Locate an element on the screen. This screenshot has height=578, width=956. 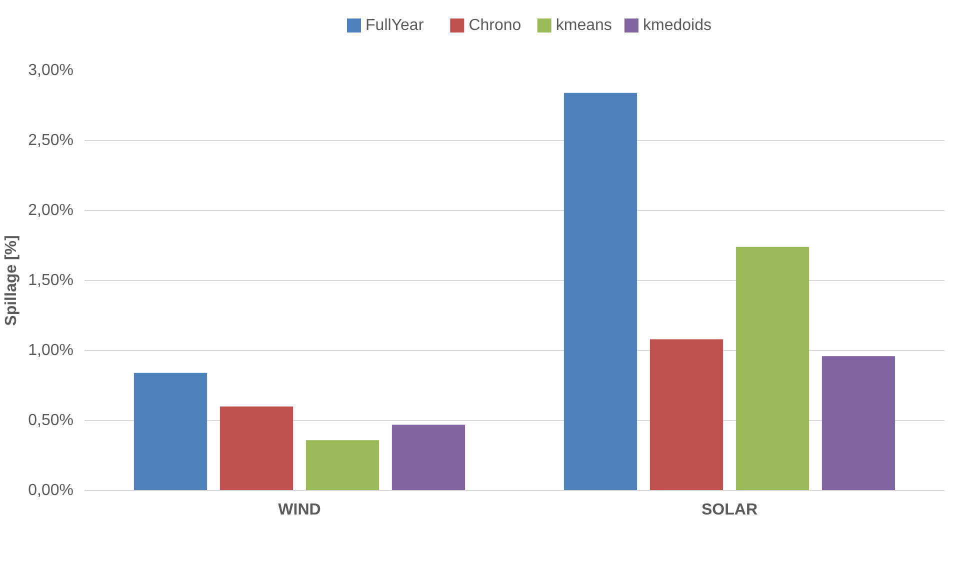
y-tick-label: 0,00% is located at coordinates (51, 490).